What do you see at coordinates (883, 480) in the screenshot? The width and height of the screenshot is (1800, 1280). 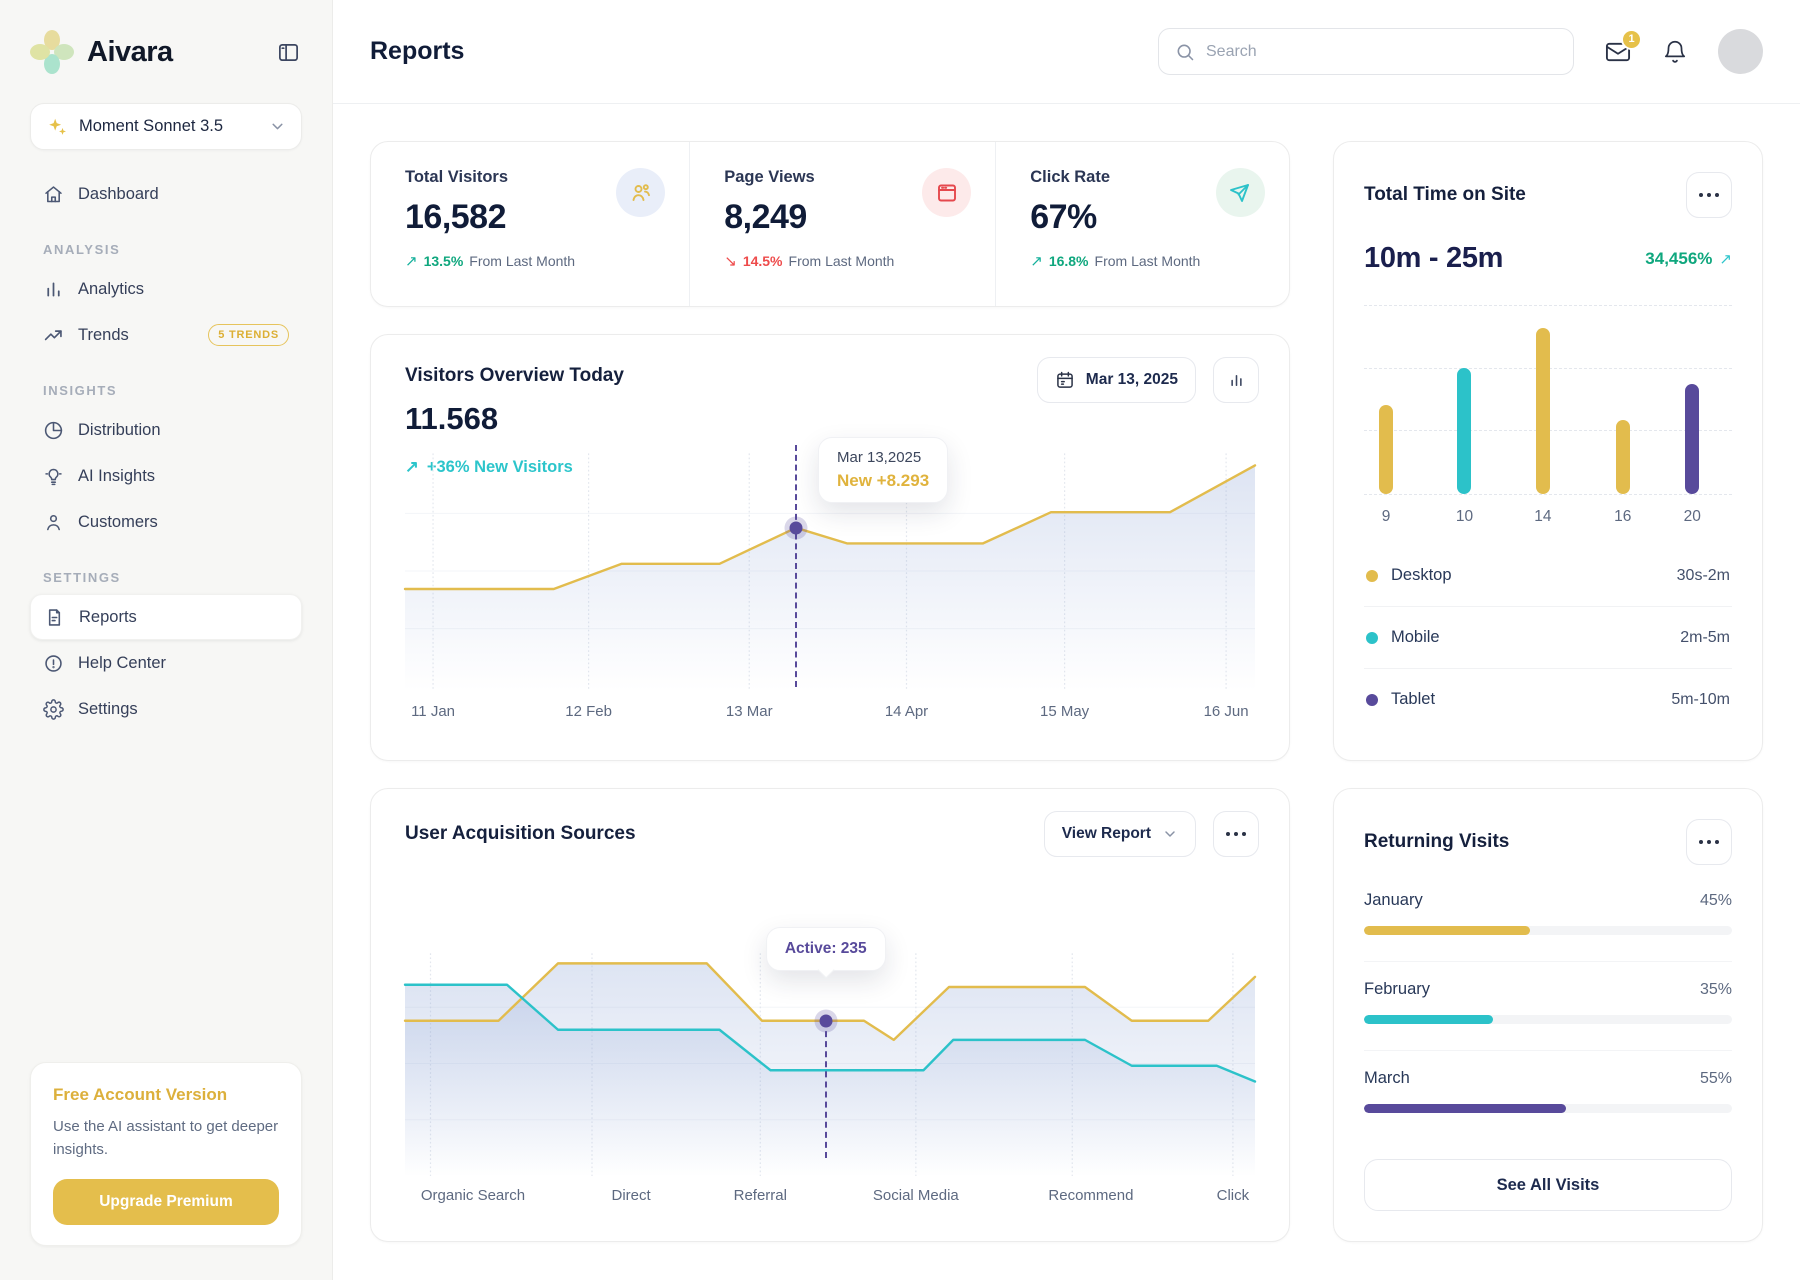 I see `tooltip-value: New +8.293` at bounding box center [883, 480].